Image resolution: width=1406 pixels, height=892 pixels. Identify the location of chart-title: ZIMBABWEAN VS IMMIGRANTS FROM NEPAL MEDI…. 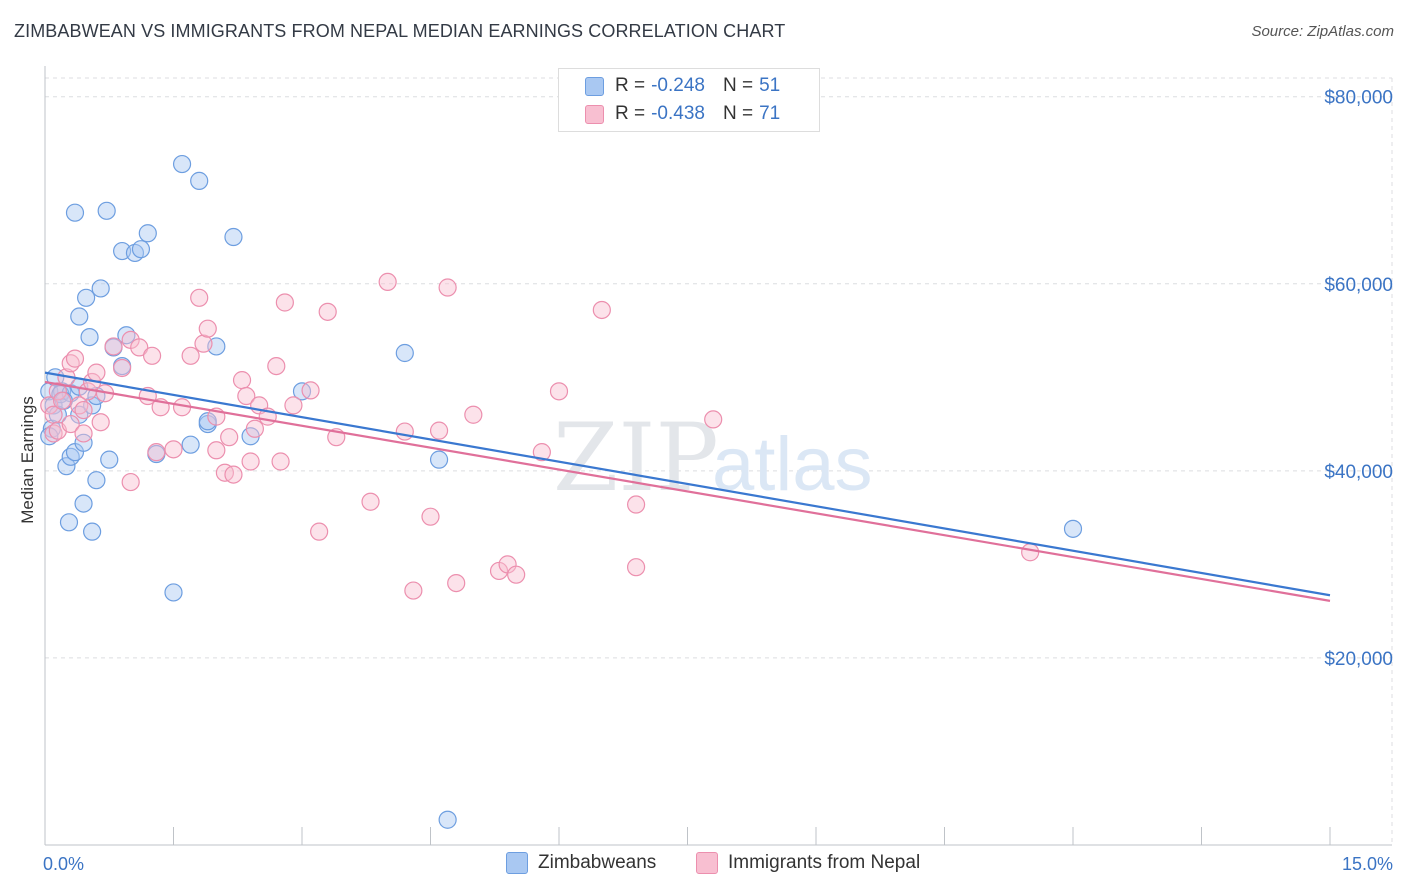
(400, 31).